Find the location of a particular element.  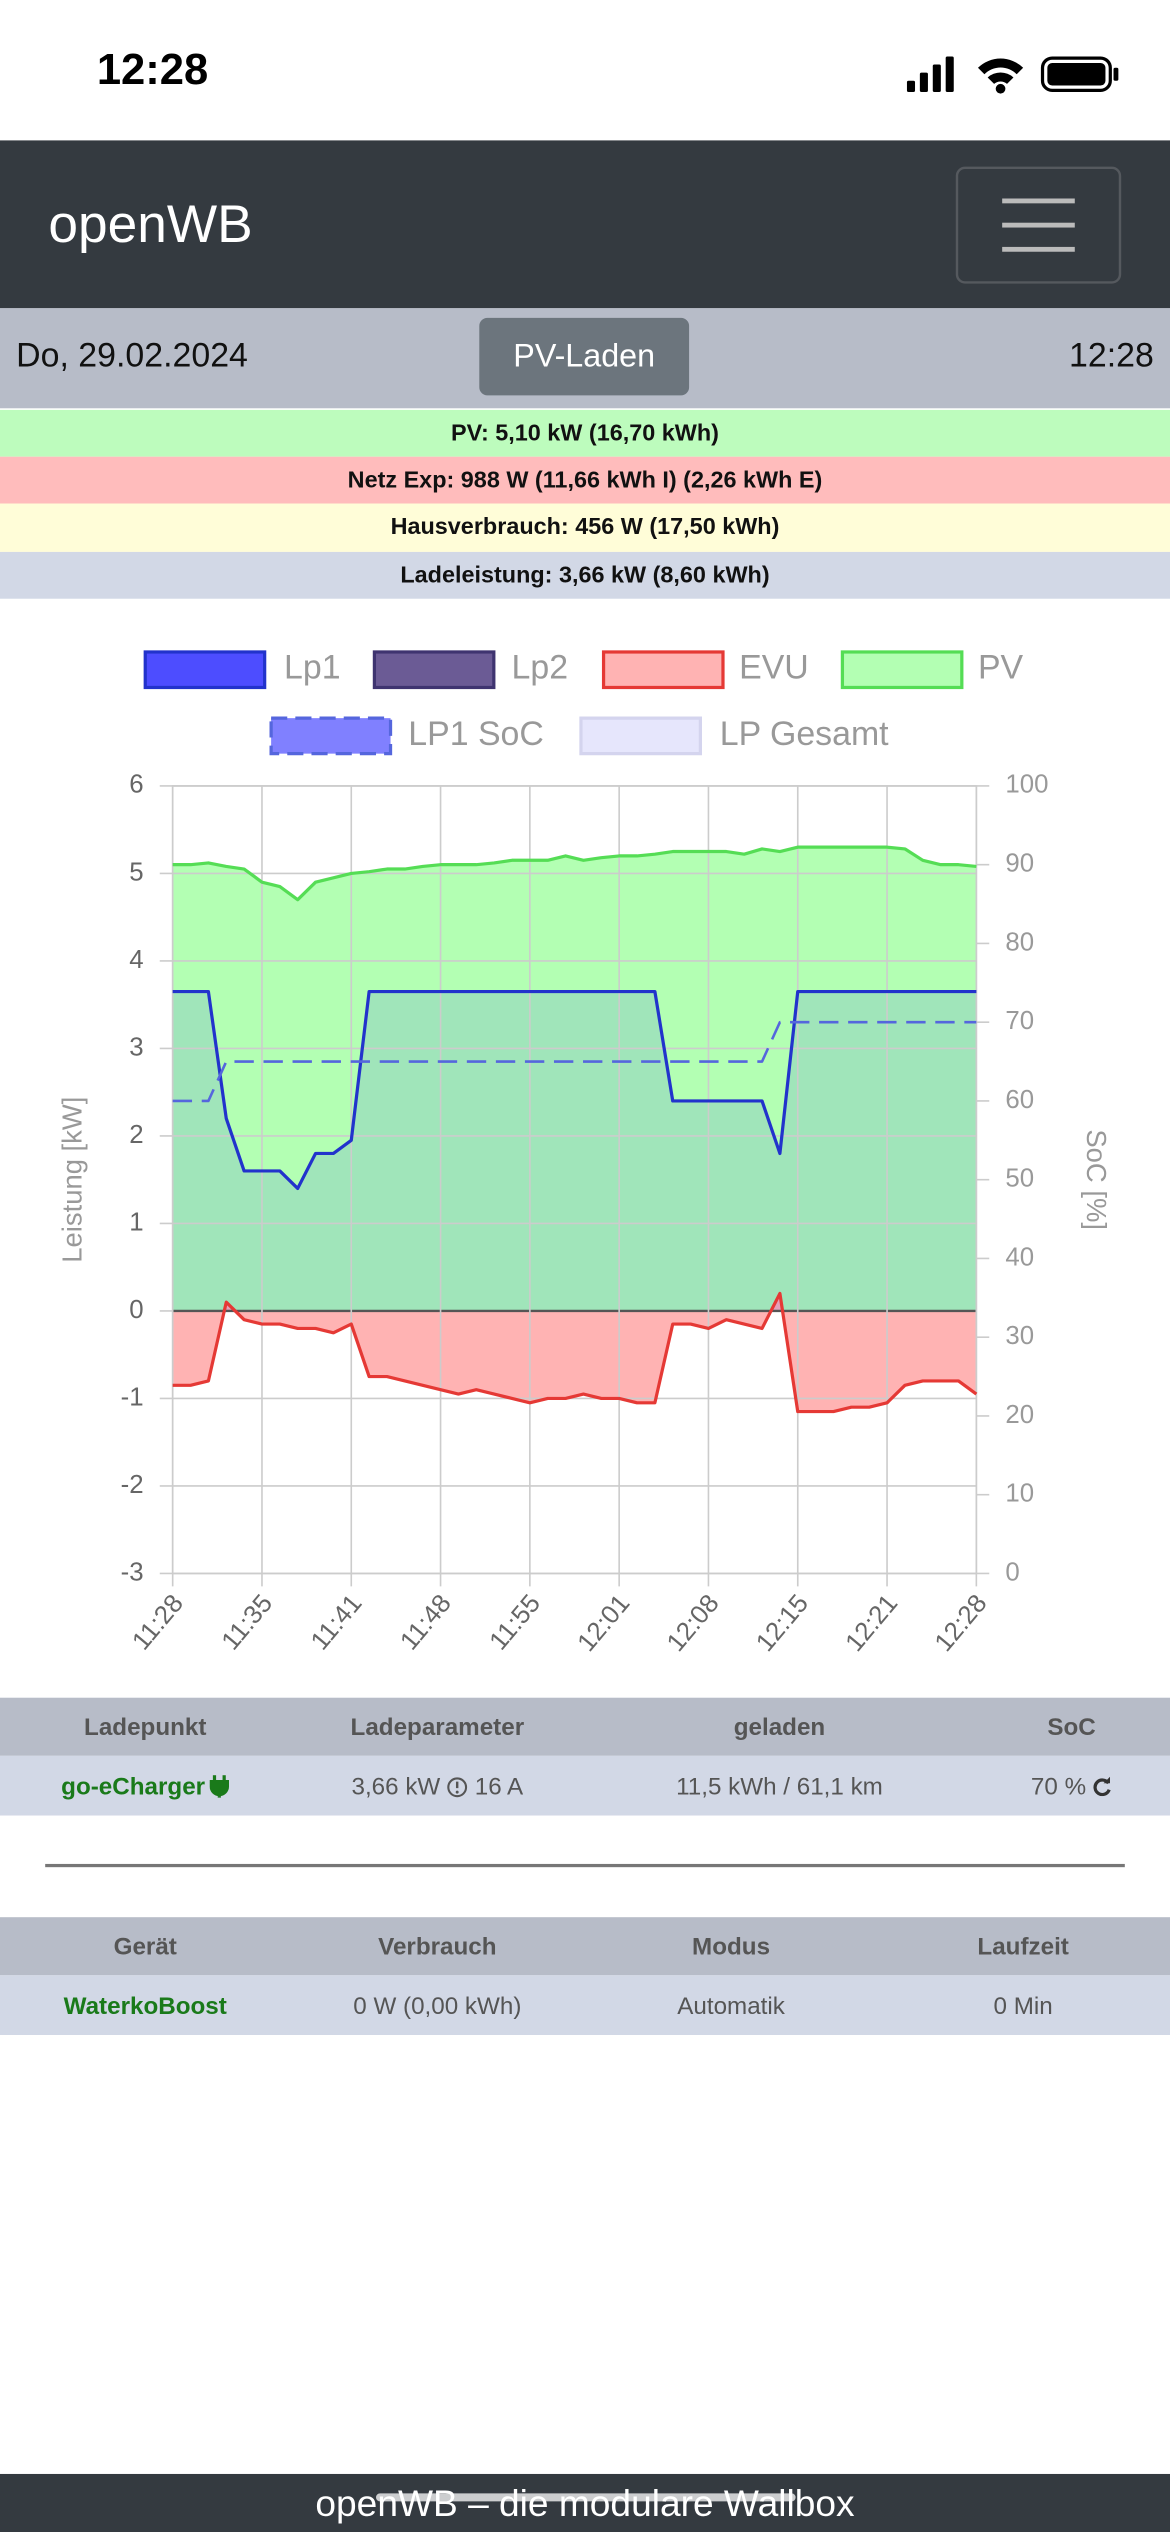

charged: 11,5 kWh / 61,1 km is located at coordinates (779, 1787).